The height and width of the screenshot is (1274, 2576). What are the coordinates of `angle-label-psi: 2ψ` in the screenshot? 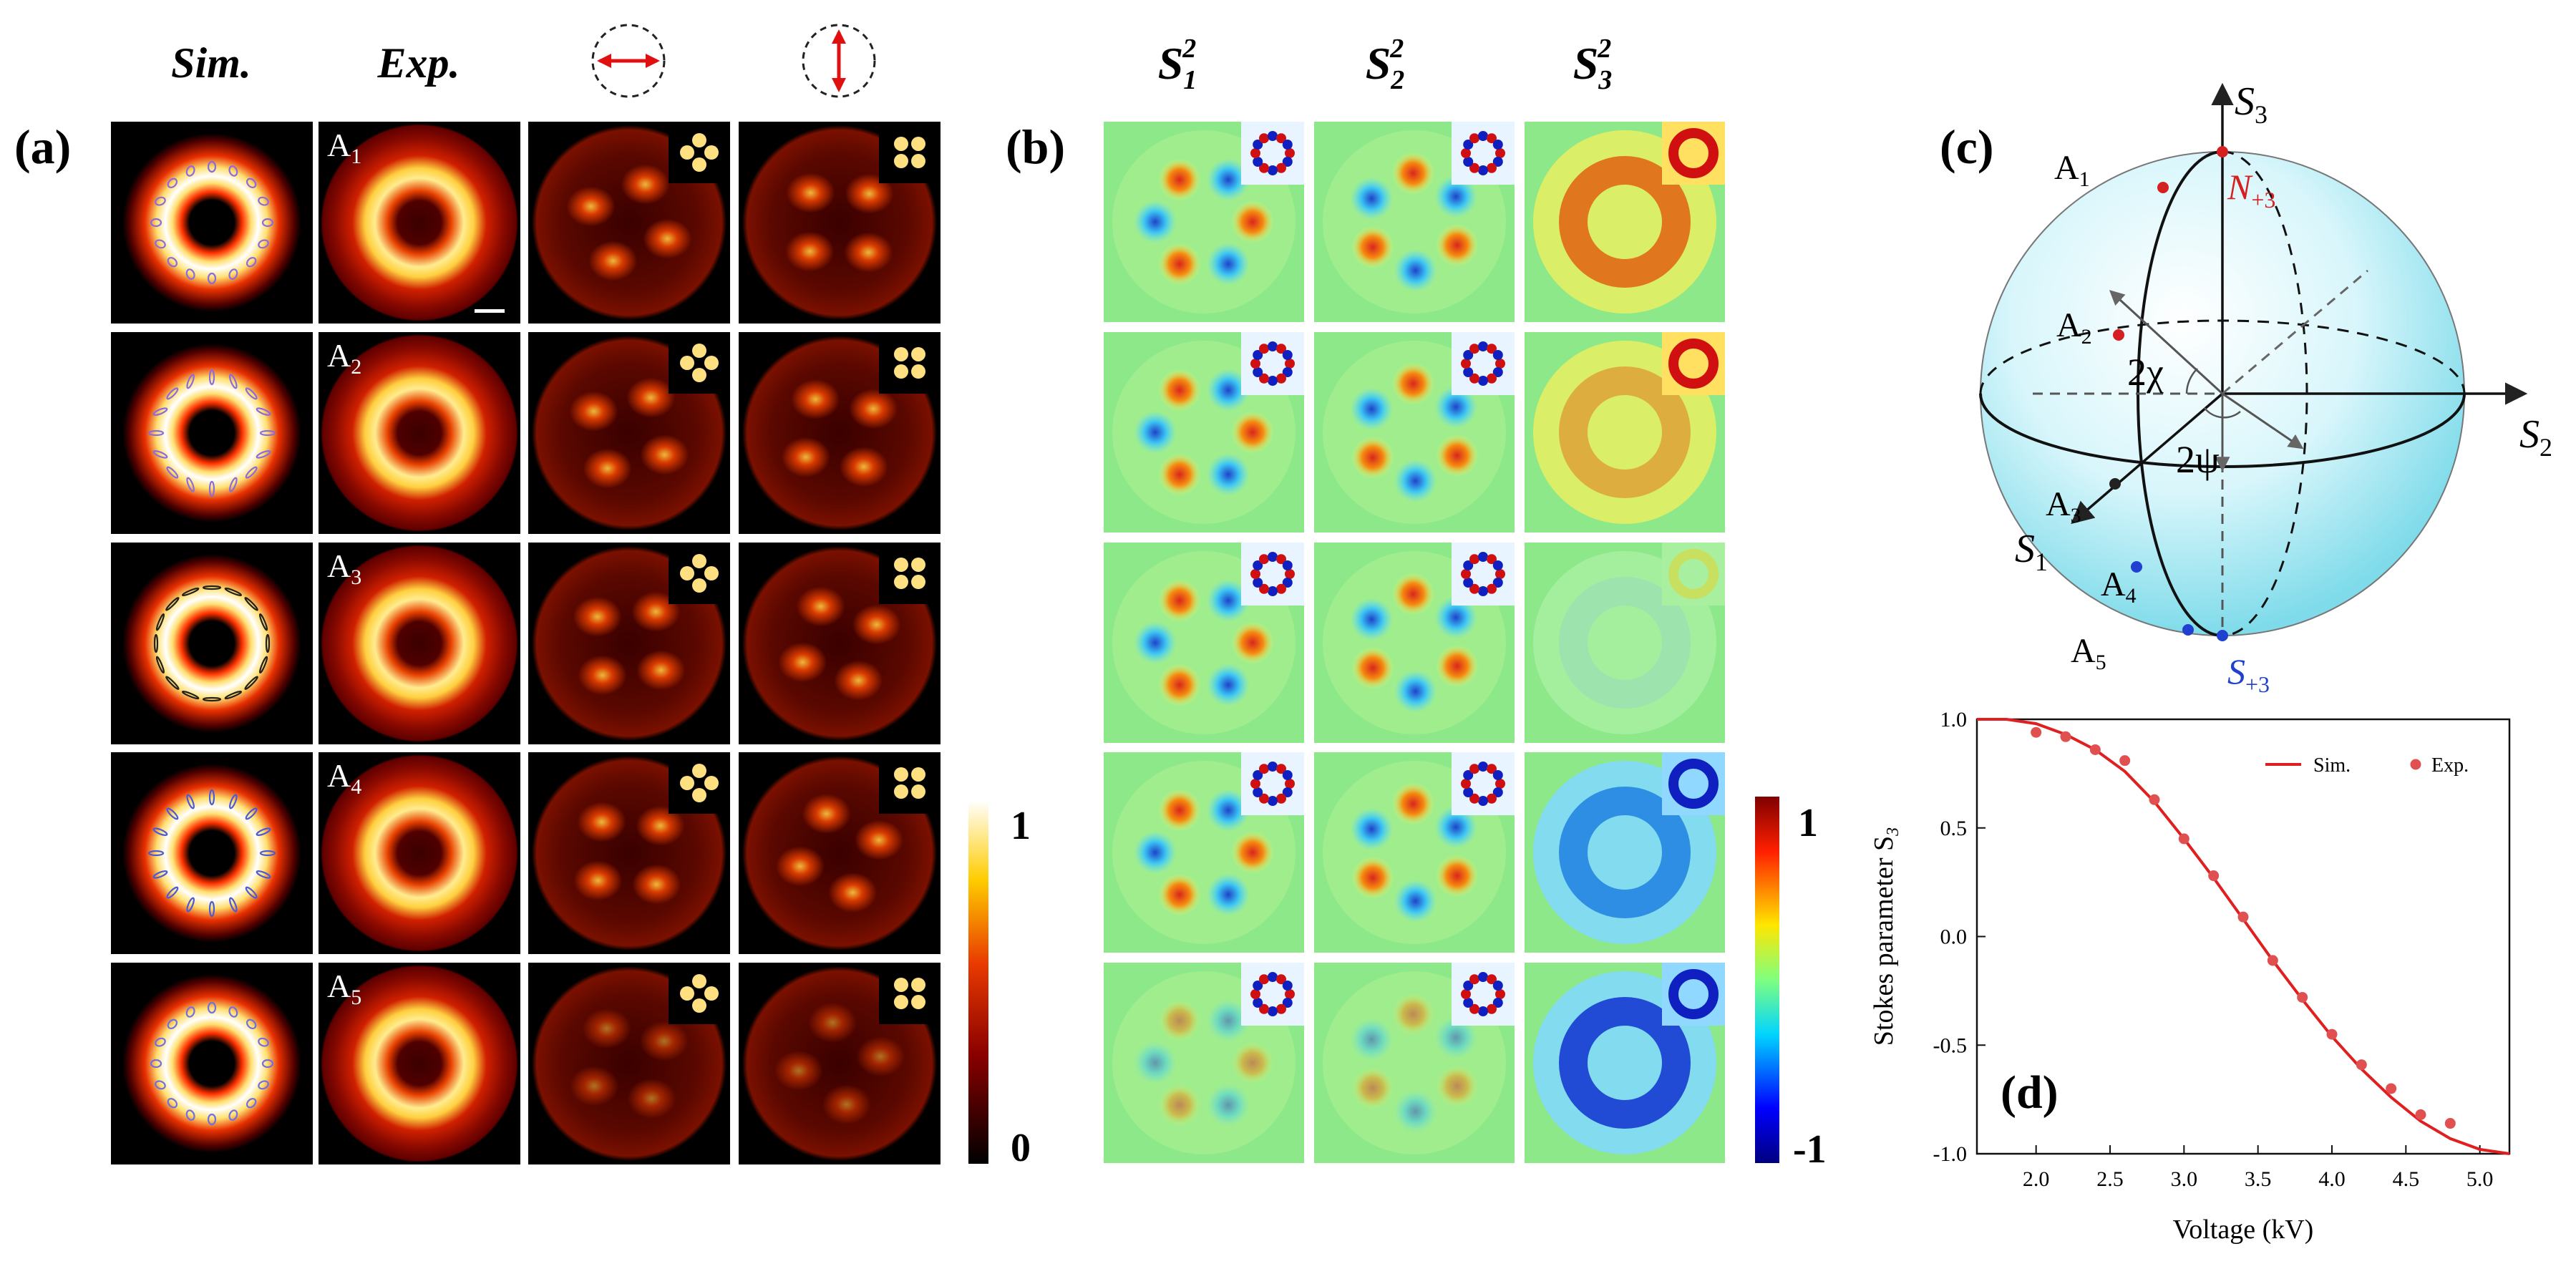 It's located at (2198, 459).